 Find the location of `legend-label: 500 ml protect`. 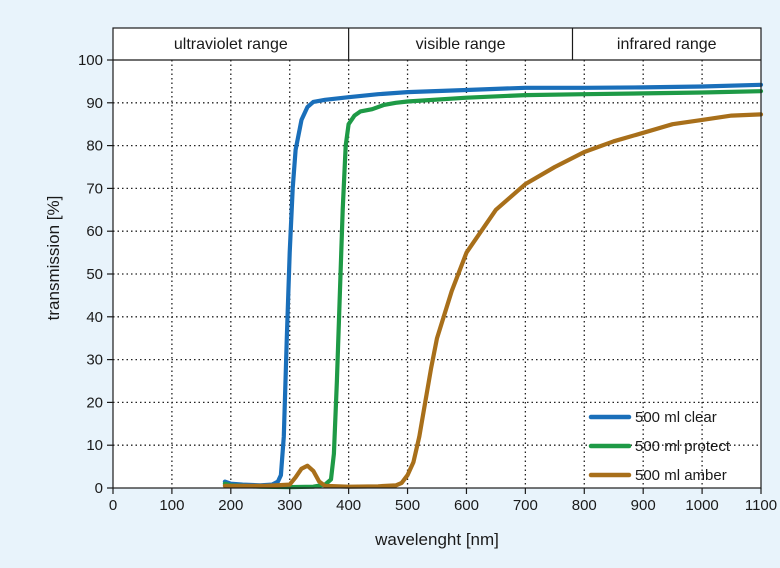

legend-label: 500 ml protect is located at coordinates (683, 446).